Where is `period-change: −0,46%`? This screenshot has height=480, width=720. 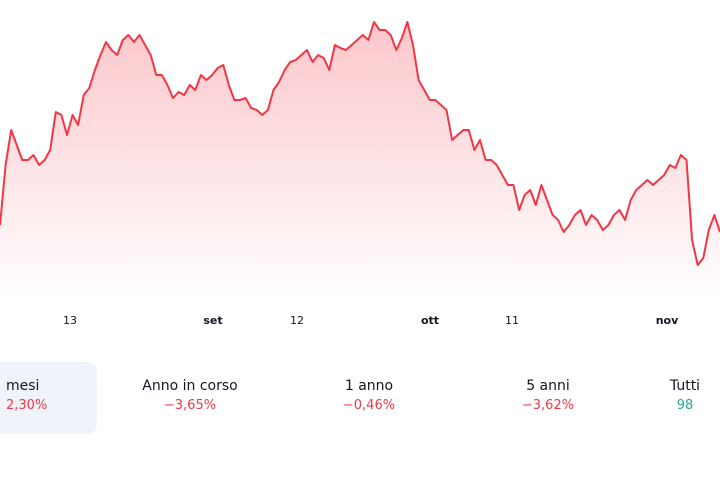
period-change: −0,46% is located at coordinates (369, 405).